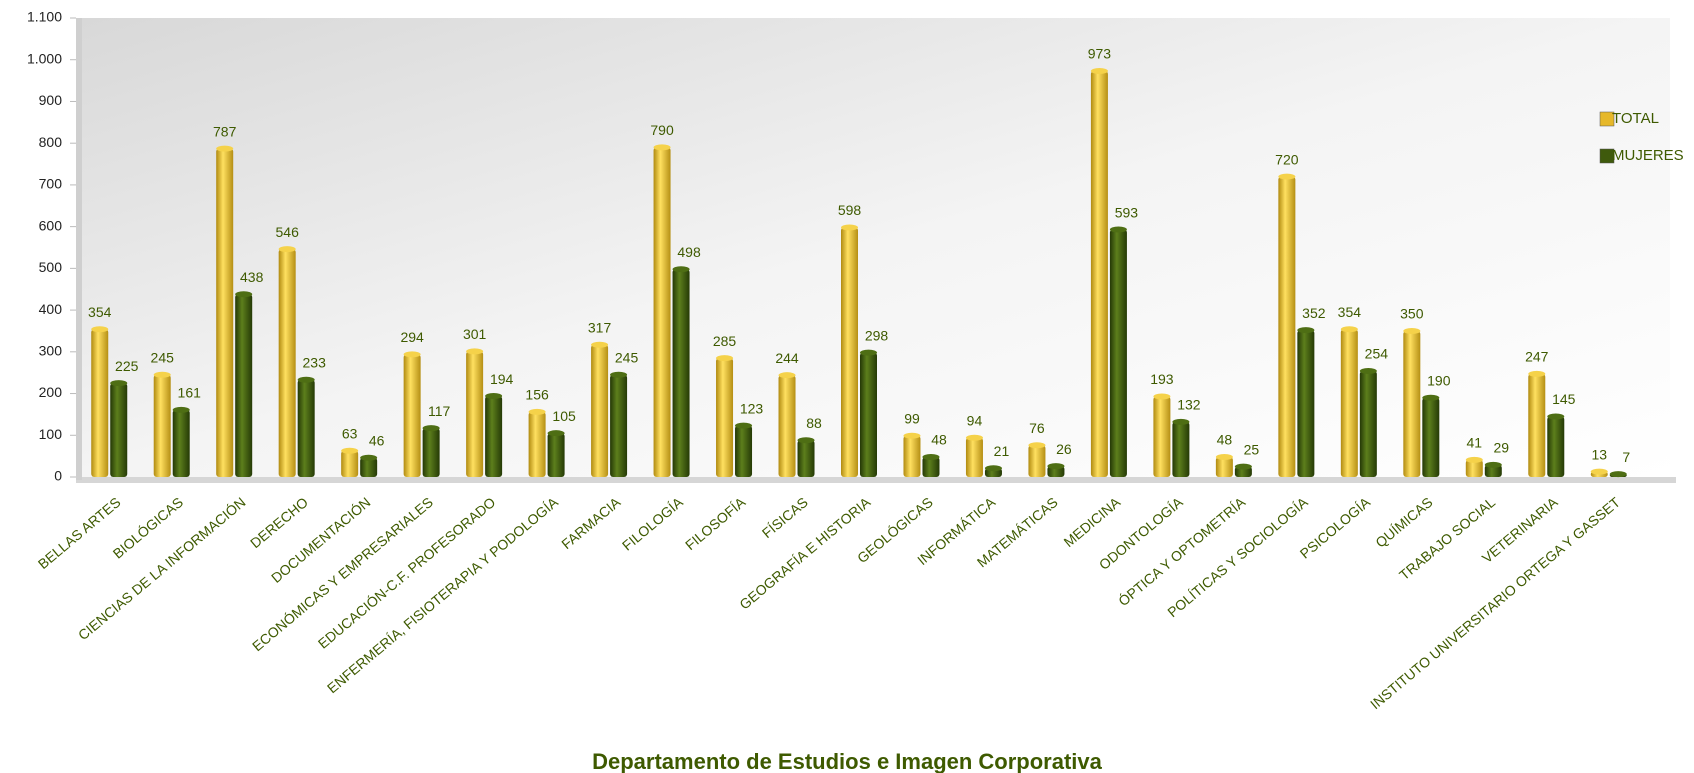  What do you see at coordinates (1314, 313) in the screenshot?
I see `value-label: 352` at bounding box center [1314, 313].